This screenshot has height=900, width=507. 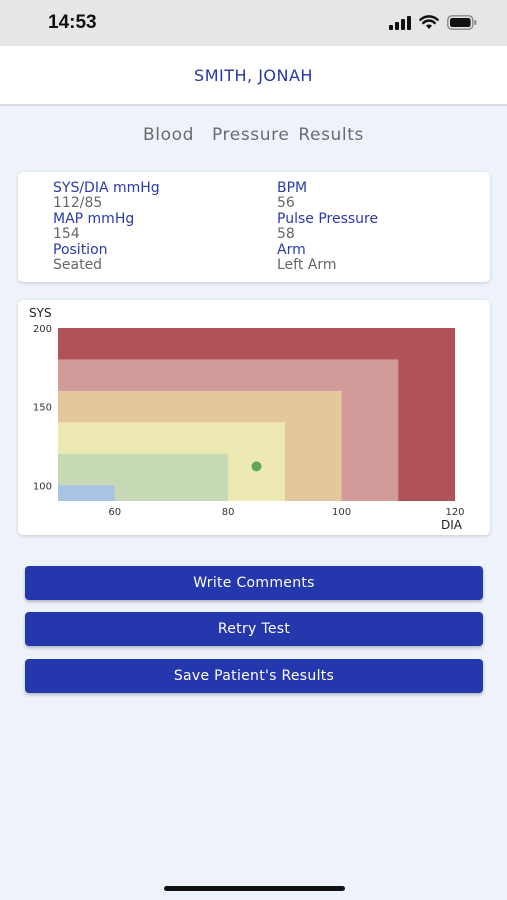 What do you see at coordinates (78, 203) in the screenshot?
I see `sys-dia-value: 112/85` at bounding box center [78, 203].